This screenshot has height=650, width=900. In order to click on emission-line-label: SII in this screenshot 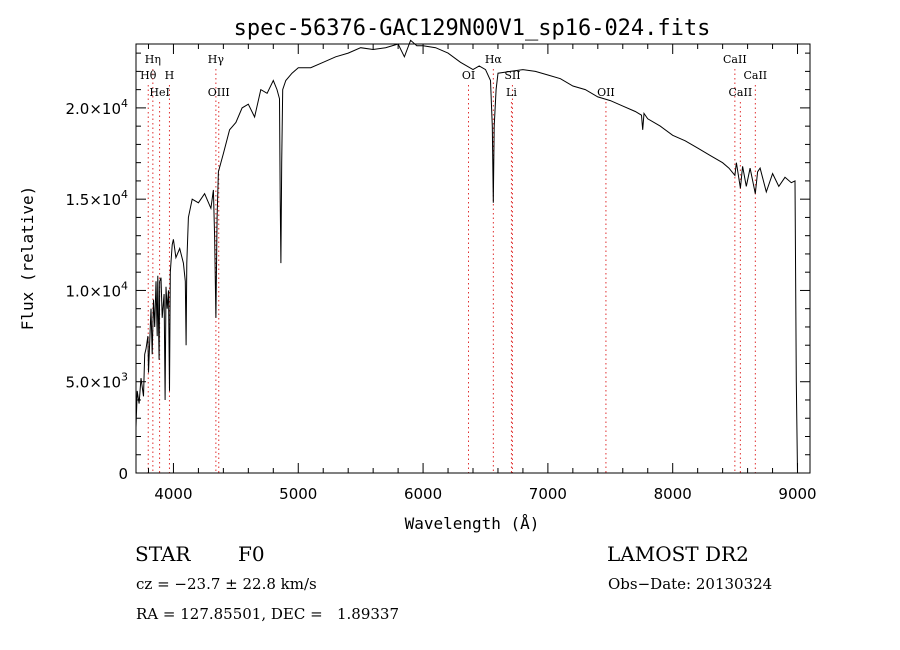, I will do `click(512, 75)`.